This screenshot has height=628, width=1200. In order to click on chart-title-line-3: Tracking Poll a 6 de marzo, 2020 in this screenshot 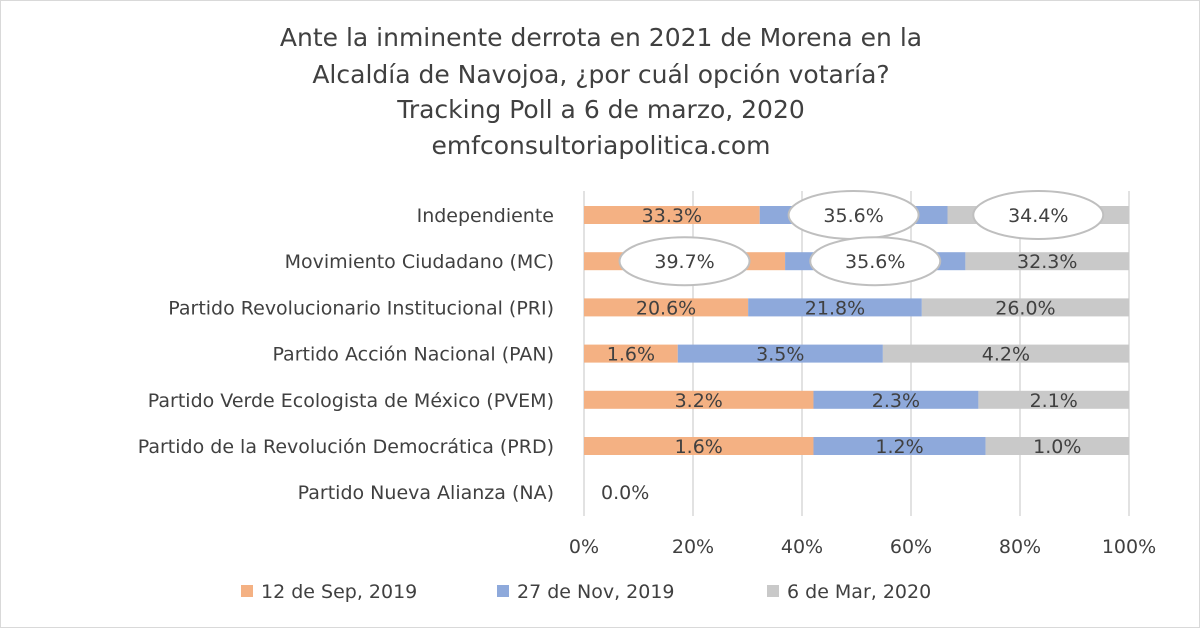, I will do `click(601, 109)`.